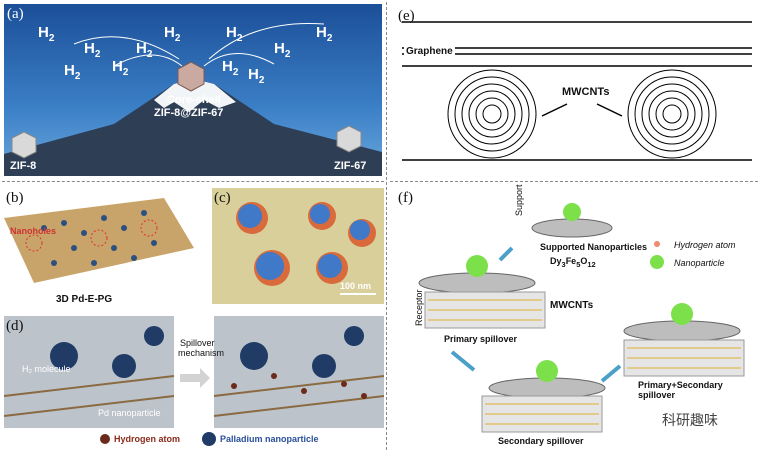  I want to click on palladium-legend-icon, so click(209, 439).